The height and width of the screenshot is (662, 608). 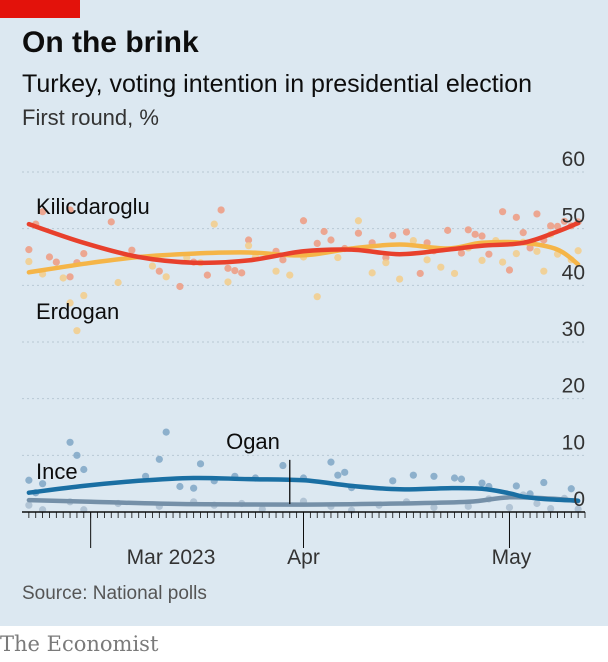 I want to click on y-tick-label-10: 10, so click(x=573, y=442).